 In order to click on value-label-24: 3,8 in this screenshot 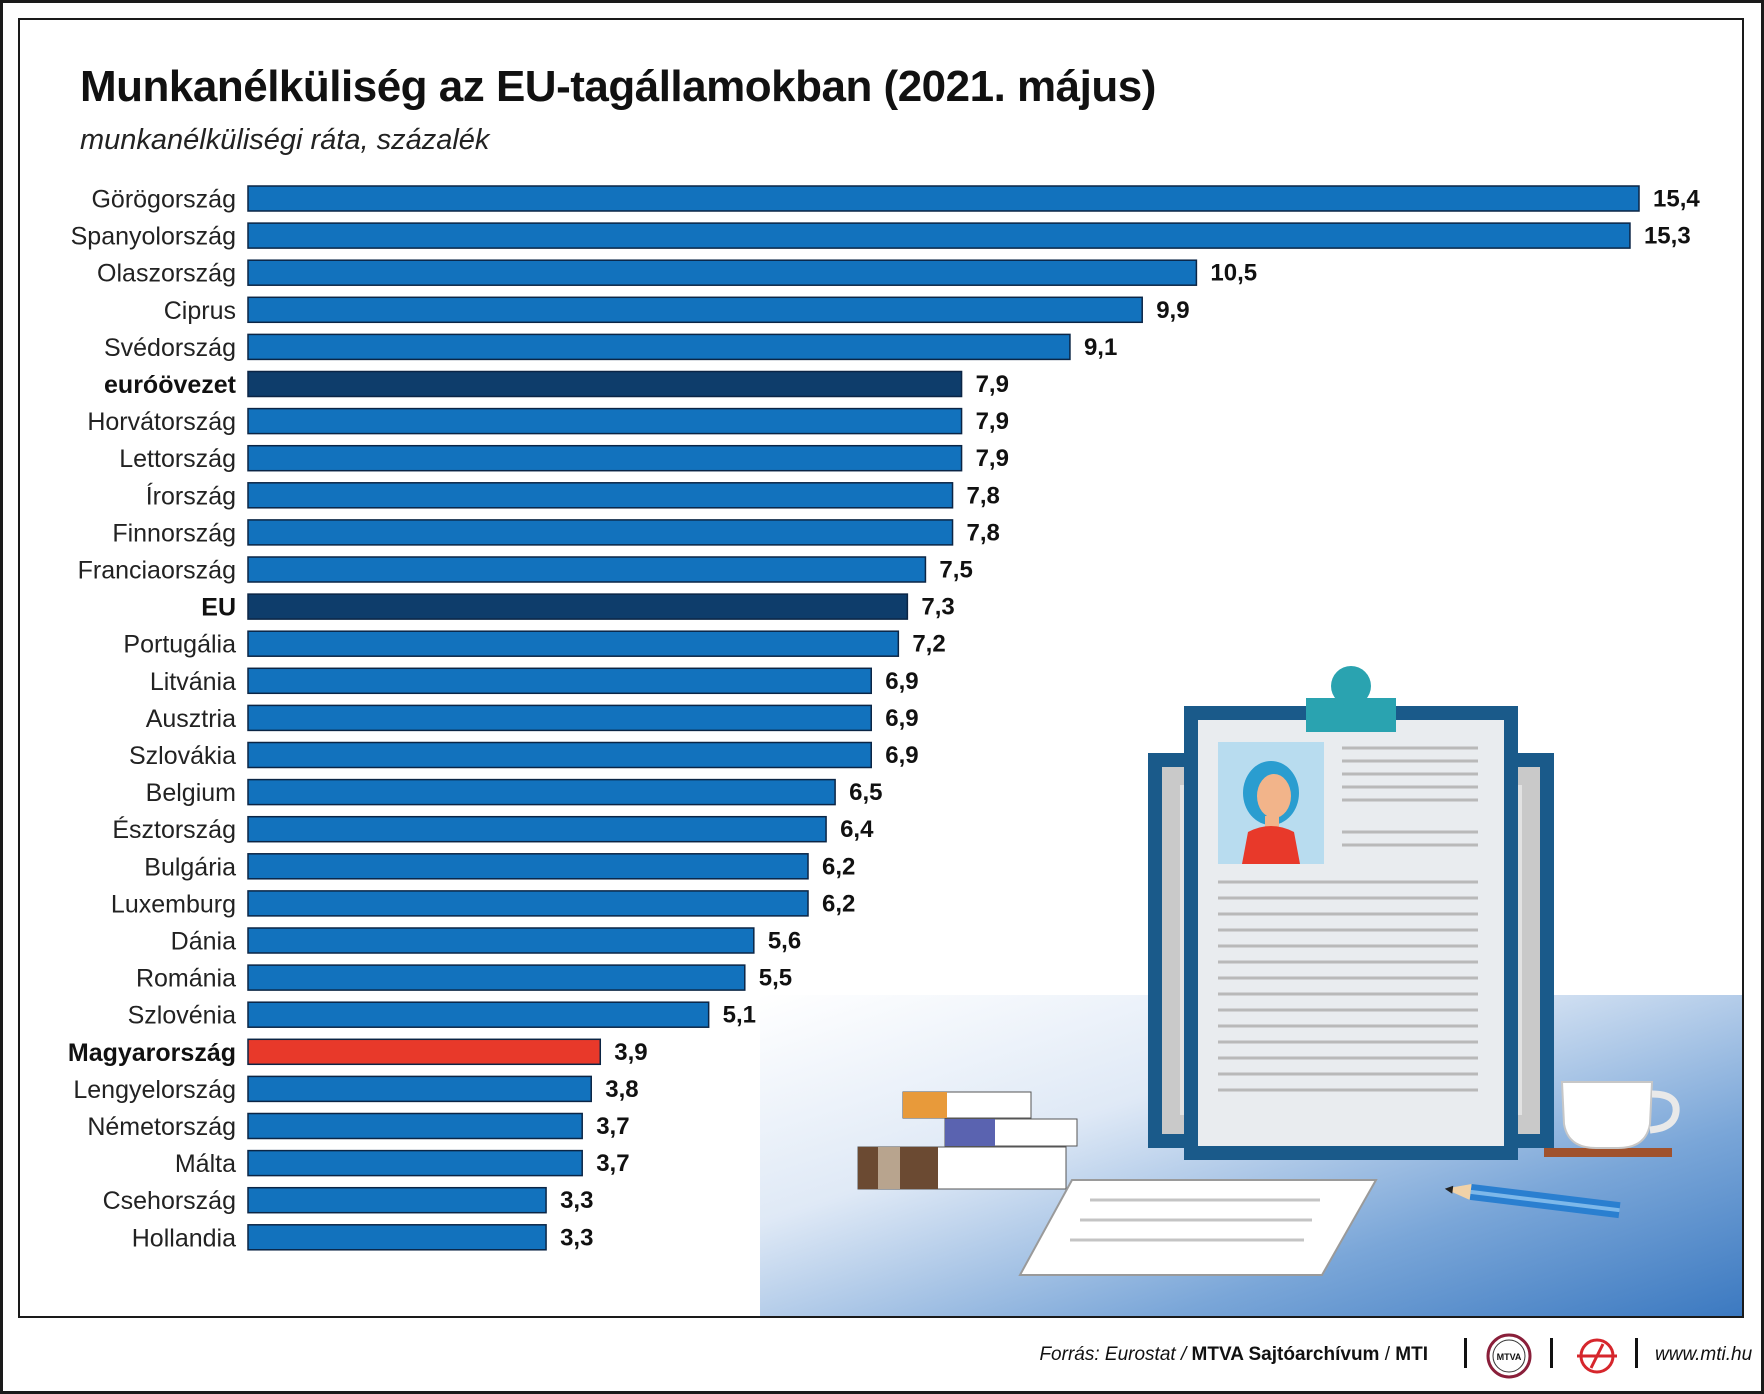, I will do `click(621, 1089)`.